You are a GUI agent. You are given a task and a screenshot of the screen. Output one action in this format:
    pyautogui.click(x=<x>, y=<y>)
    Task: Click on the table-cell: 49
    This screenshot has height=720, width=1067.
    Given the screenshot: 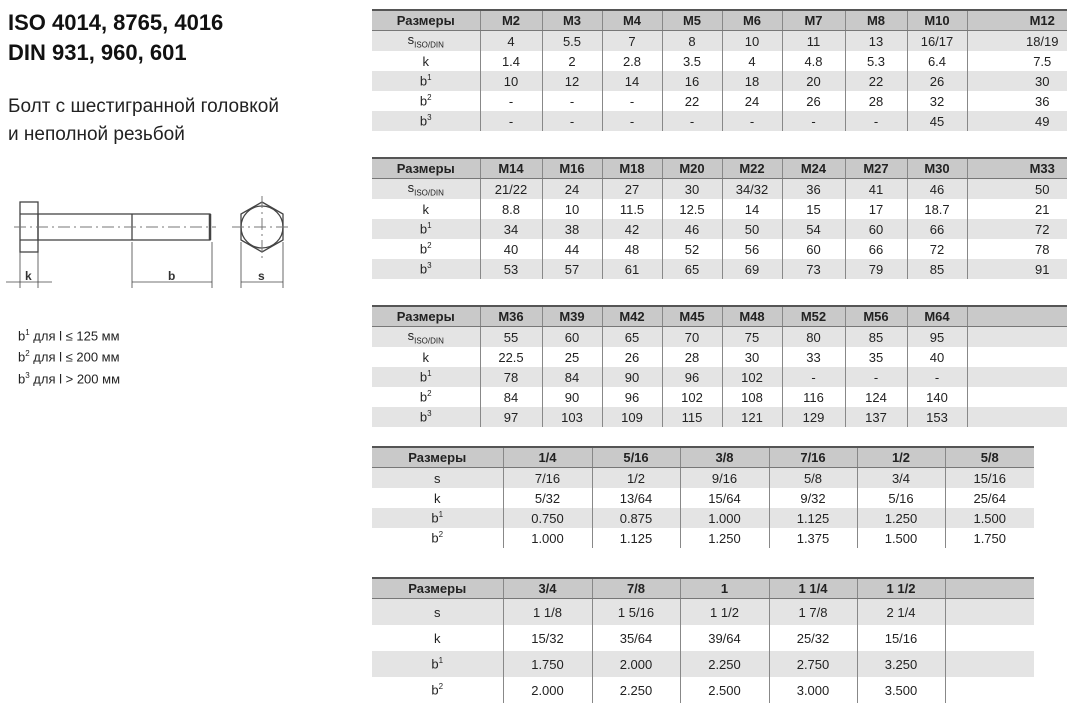 What is the action you would take?
    pyautogui.click(x=1016, y=121)
    